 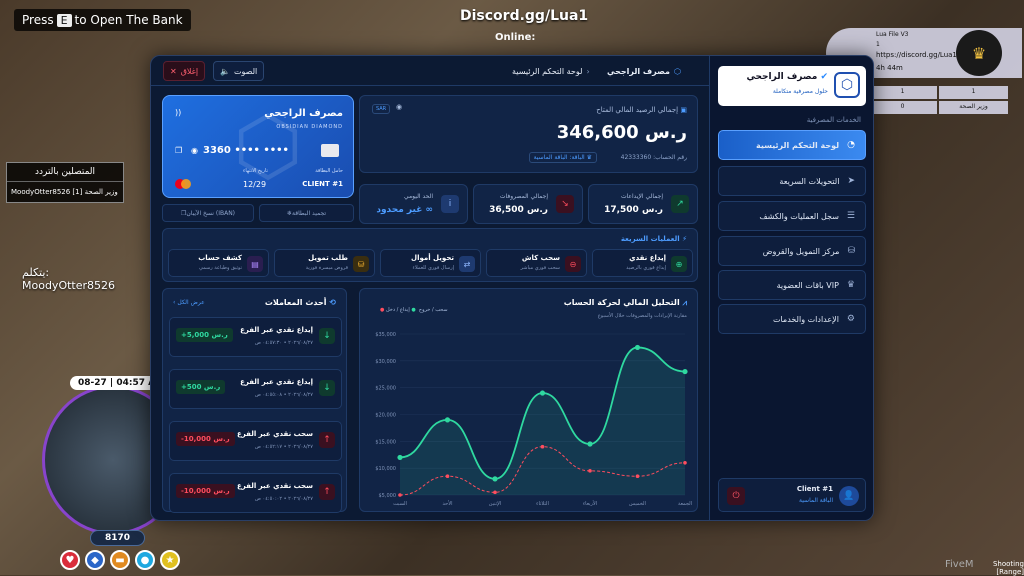 I want to click on series-area, so click(x=542, y=421).